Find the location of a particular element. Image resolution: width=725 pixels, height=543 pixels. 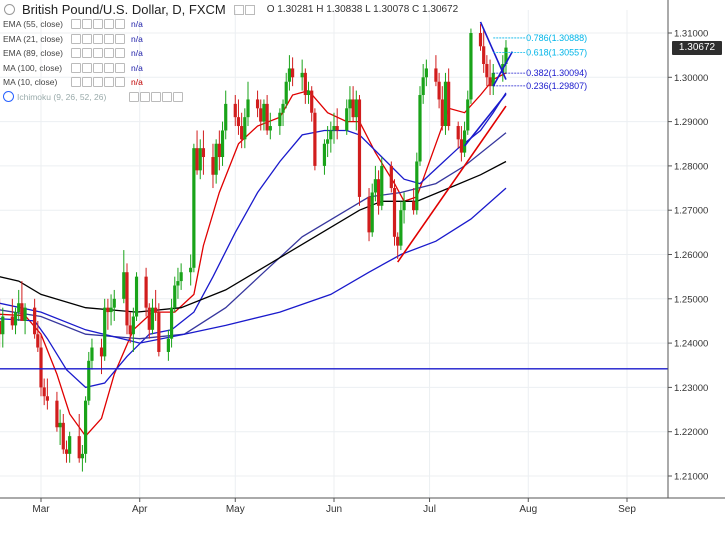

indicator-row: Ichimoku (9, 26, 52, 26) is located at coordinates (96, 97).